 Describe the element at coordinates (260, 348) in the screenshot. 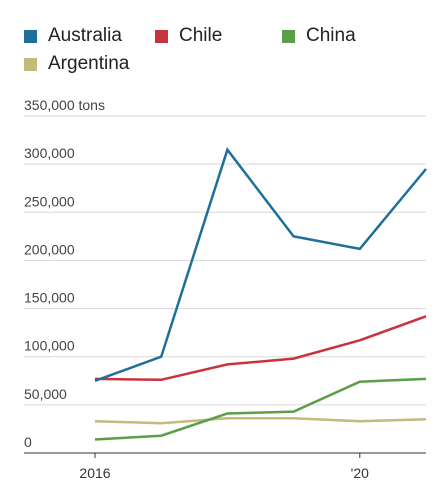

I see `series-line-chile` at that location.